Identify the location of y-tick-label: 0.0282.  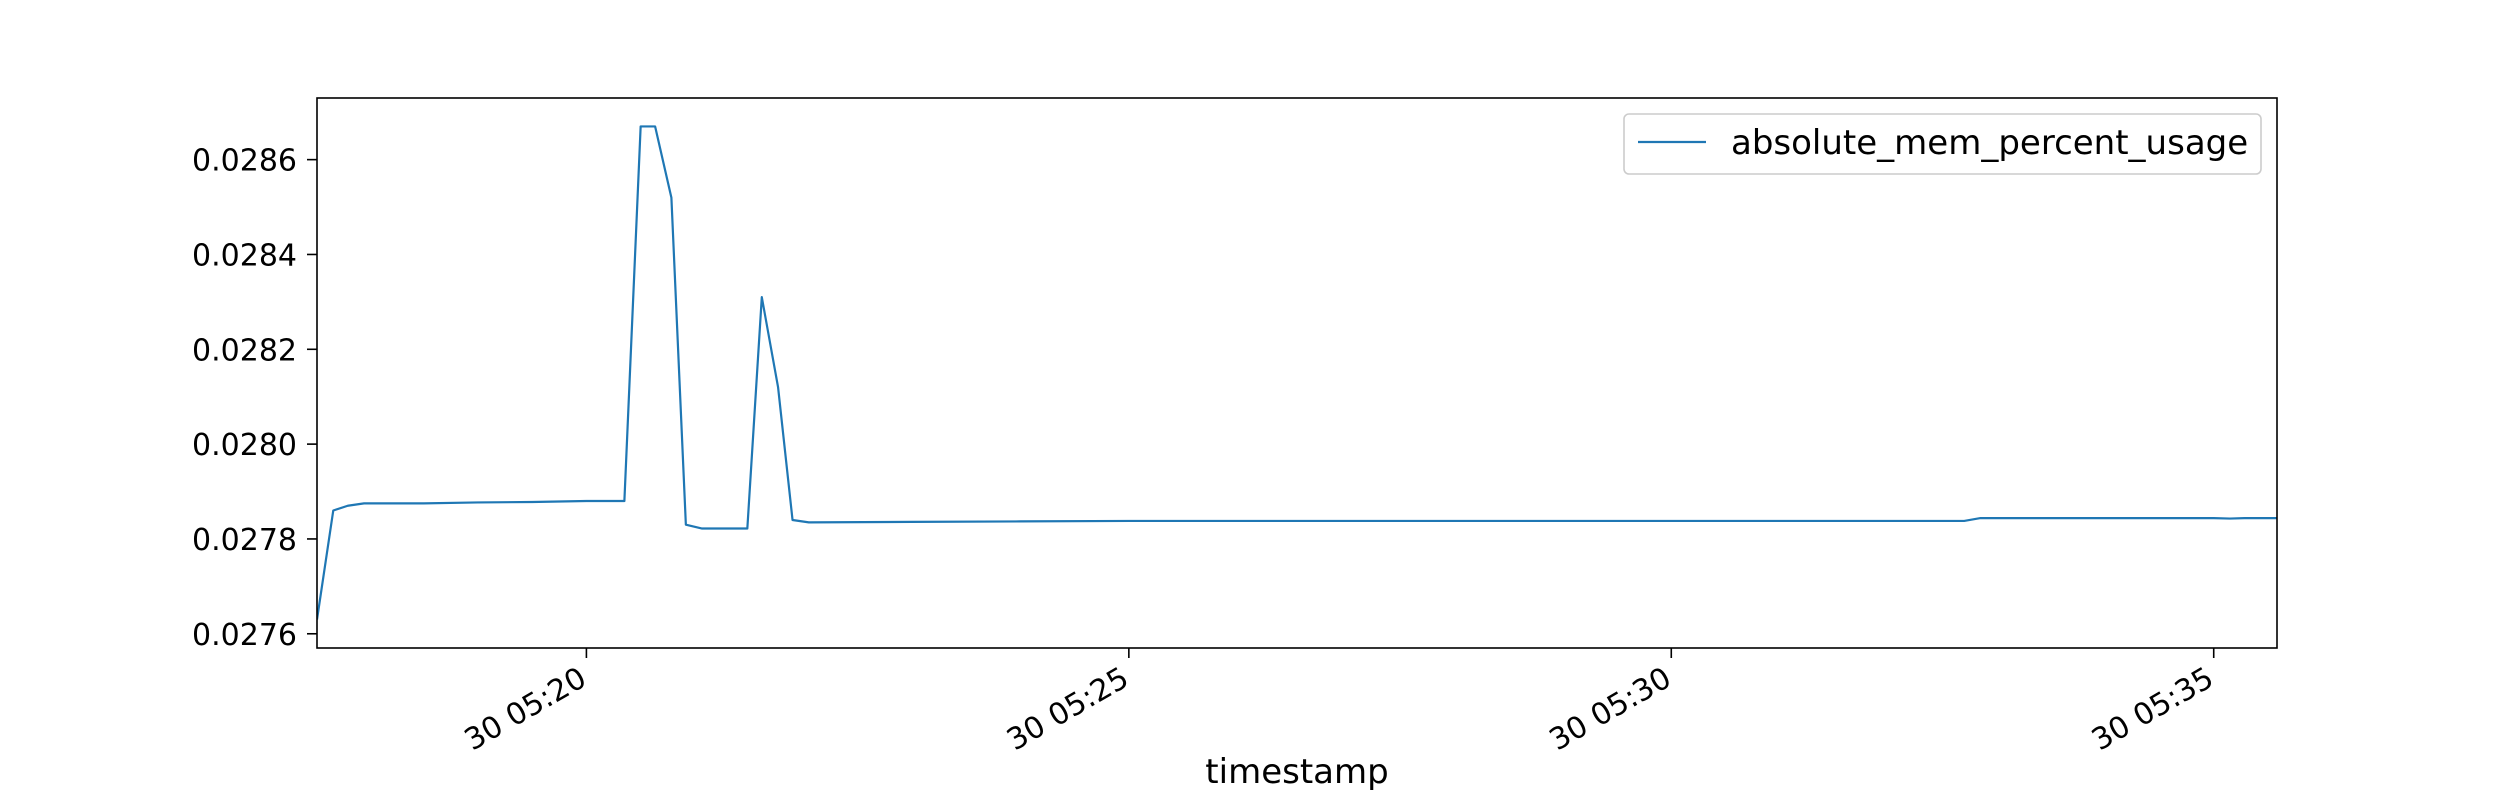
(244, 350).